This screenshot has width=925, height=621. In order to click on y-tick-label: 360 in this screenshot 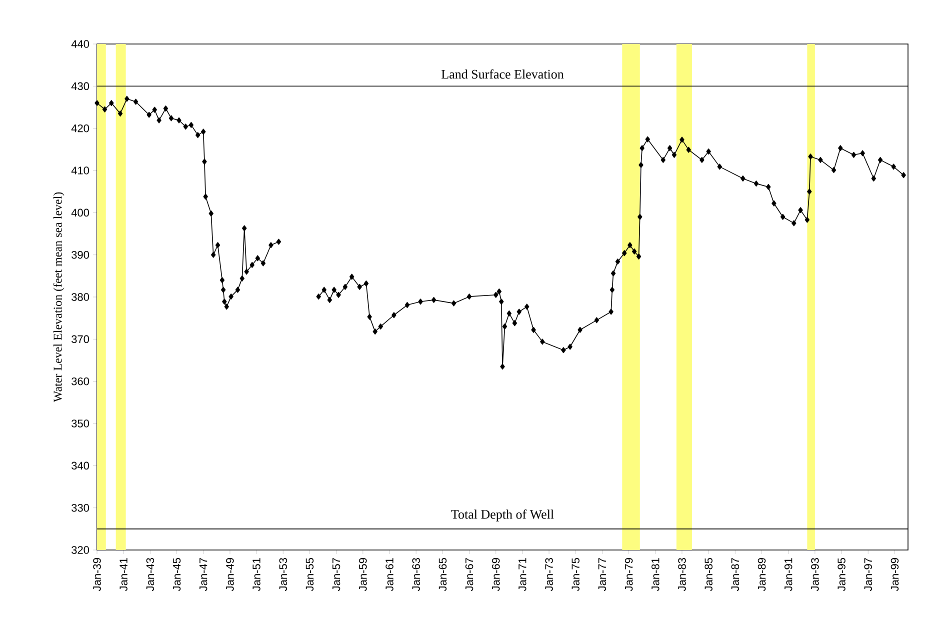, I will do `click(81, 381)`.